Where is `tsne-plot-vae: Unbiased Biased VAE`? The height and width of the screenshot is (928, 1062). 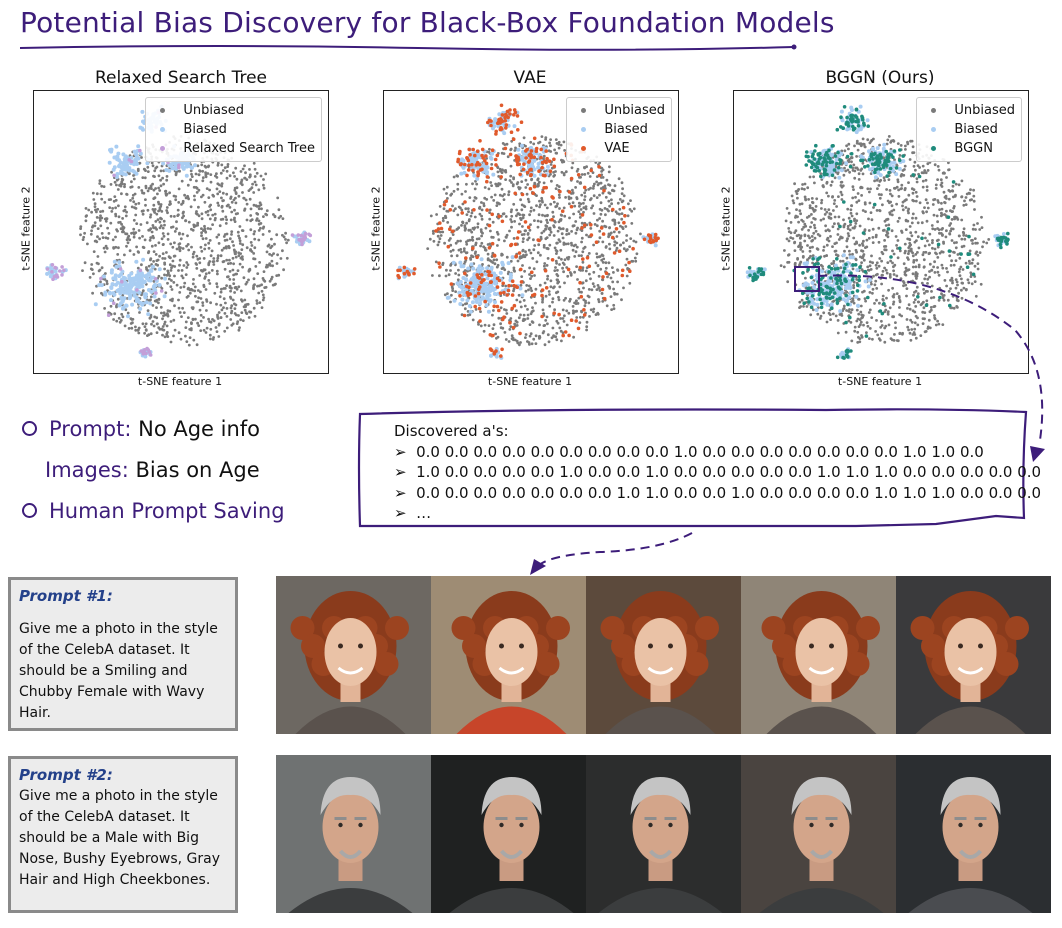 tsne-plot-vae: Unbiased Biased VAE is located at coordinates (531, 232).